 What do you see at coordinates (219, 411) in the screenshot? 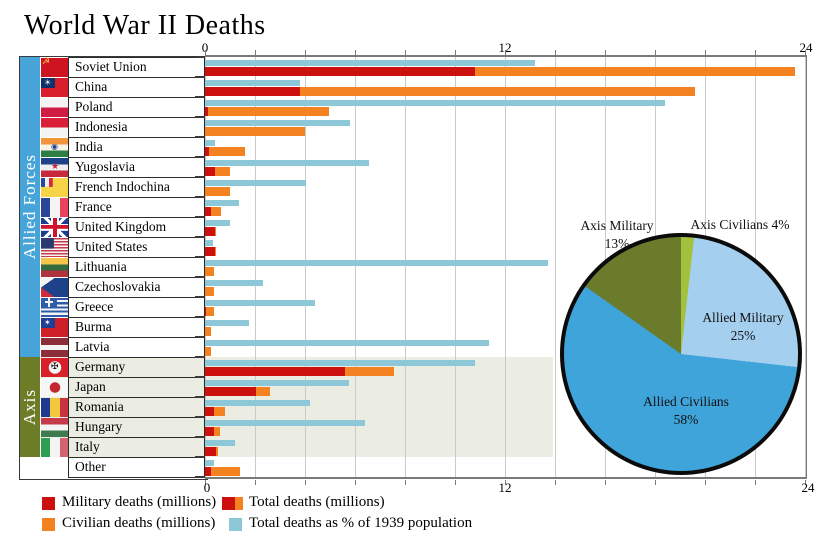
I see `bar-civilian-romania` at bounding box center [219, 411].